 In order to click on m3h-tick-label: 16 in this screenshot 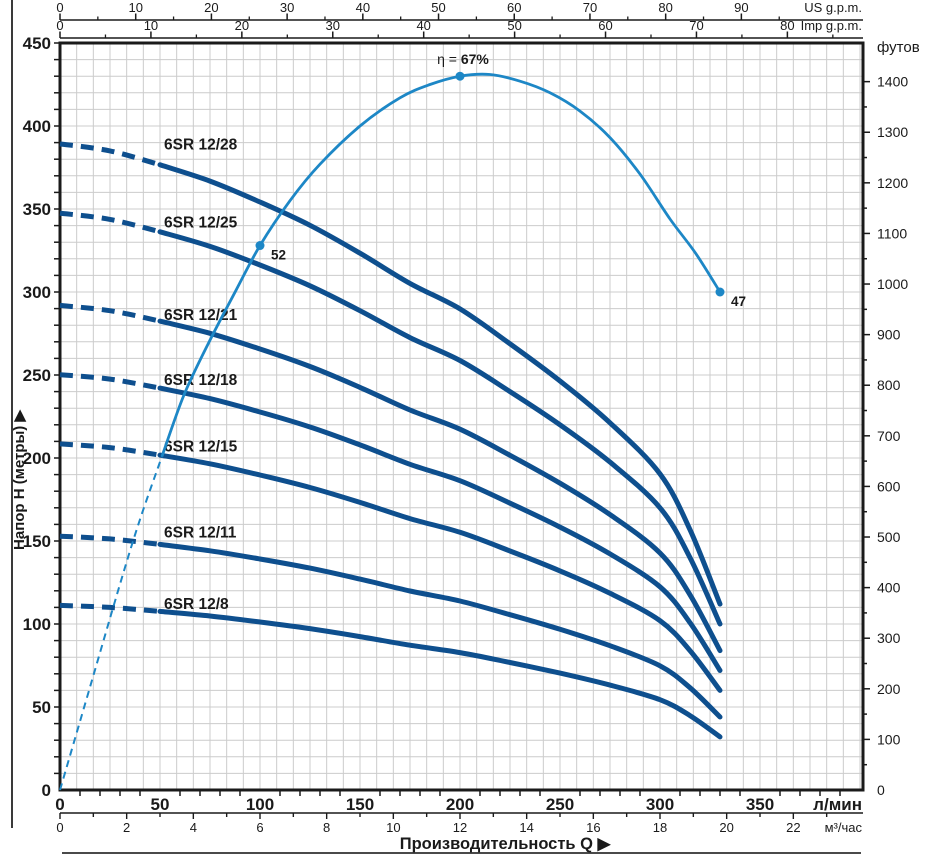, I will do `click(593, 827)`.